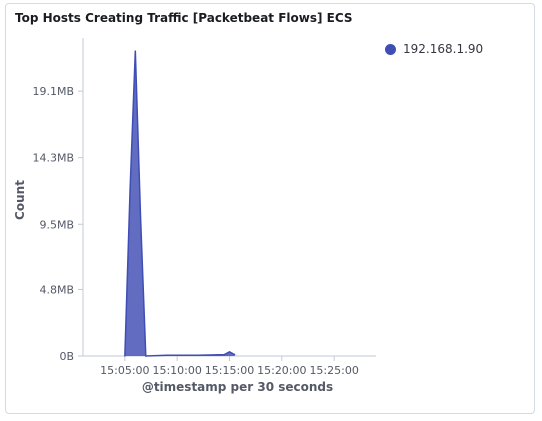 Image resolution: width=542 pixels, height=421 pixels. What do you see at coordinates (20, 200) in the screenshot?
I see `y-axis-title: Count` at bounding box center [20, 200].